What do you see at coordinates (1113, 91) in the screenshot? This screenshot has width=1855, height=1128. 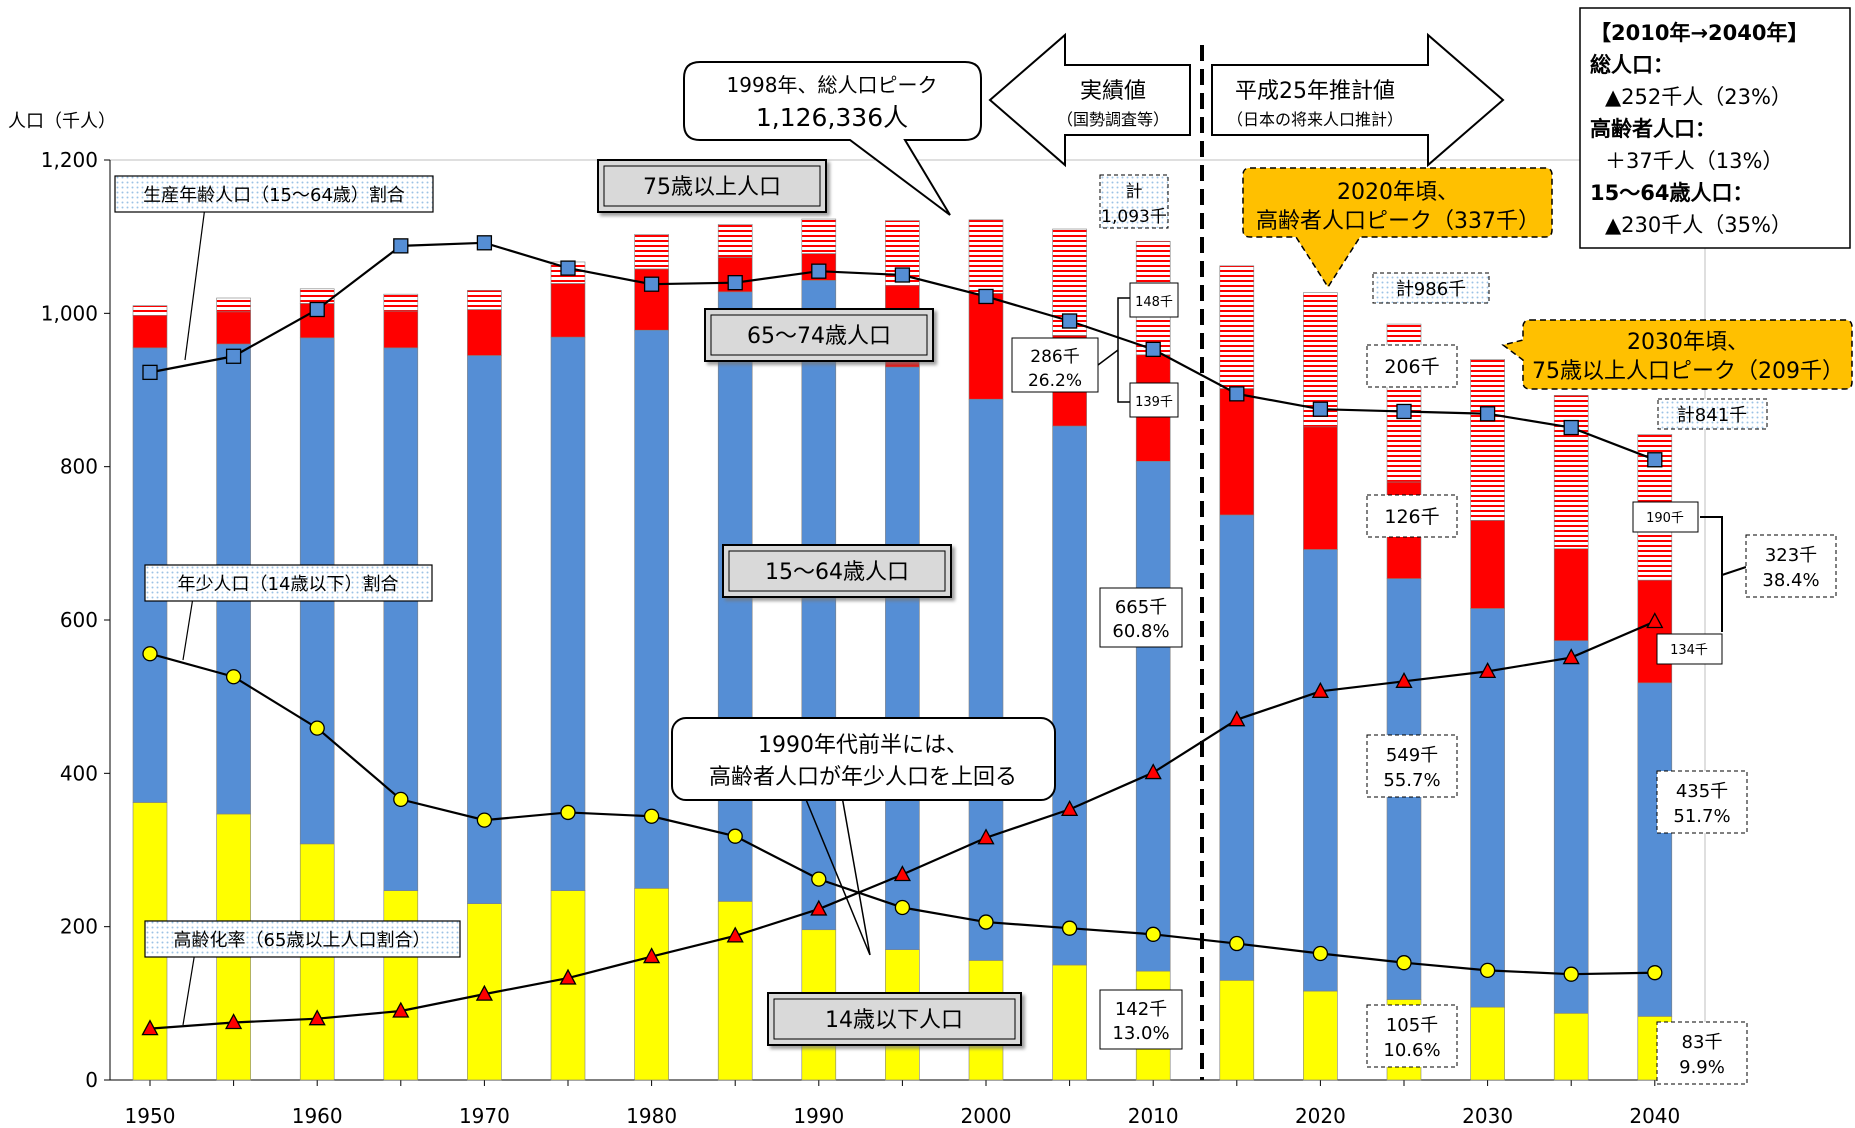 I see `svg-text: 実績値` at bounding box center [1113, 91].